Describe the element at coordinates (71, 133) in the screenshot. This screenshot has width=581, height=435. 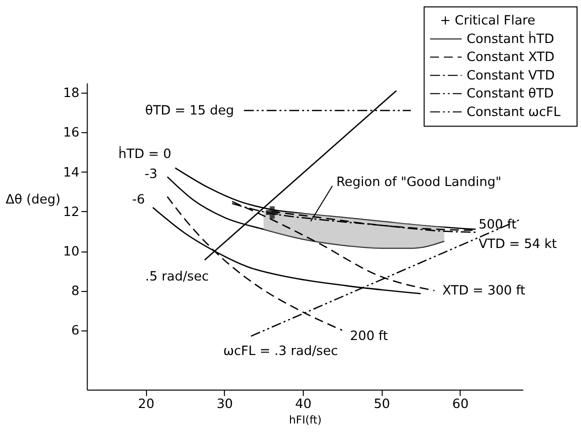
I see `y-tick-label: 16` at that location.